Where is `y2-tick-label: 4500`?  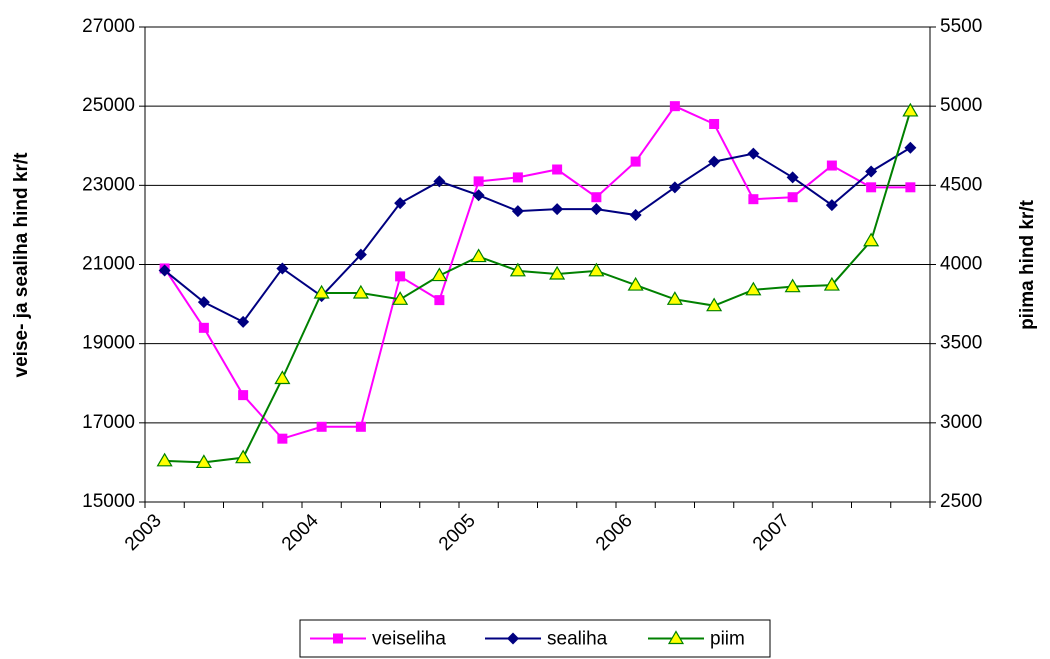
y2-tick-label: 4500 is located at coordinates (961, 184).